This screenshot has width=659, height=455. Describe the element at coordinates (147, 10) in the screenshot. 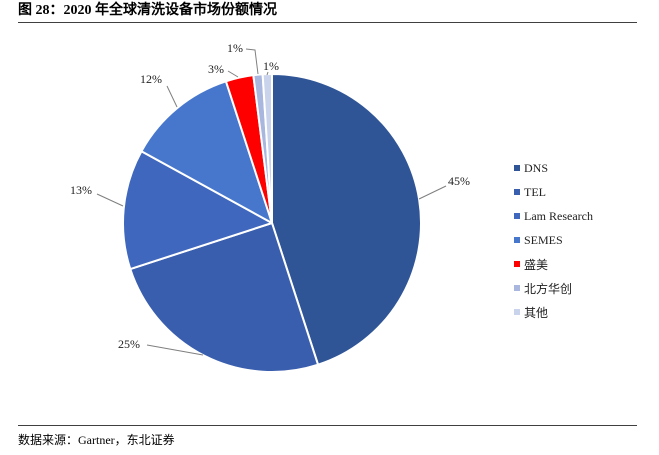

I see `figure-title: 图 28：2020 年全球清洗设备市场份额情况` at that location.